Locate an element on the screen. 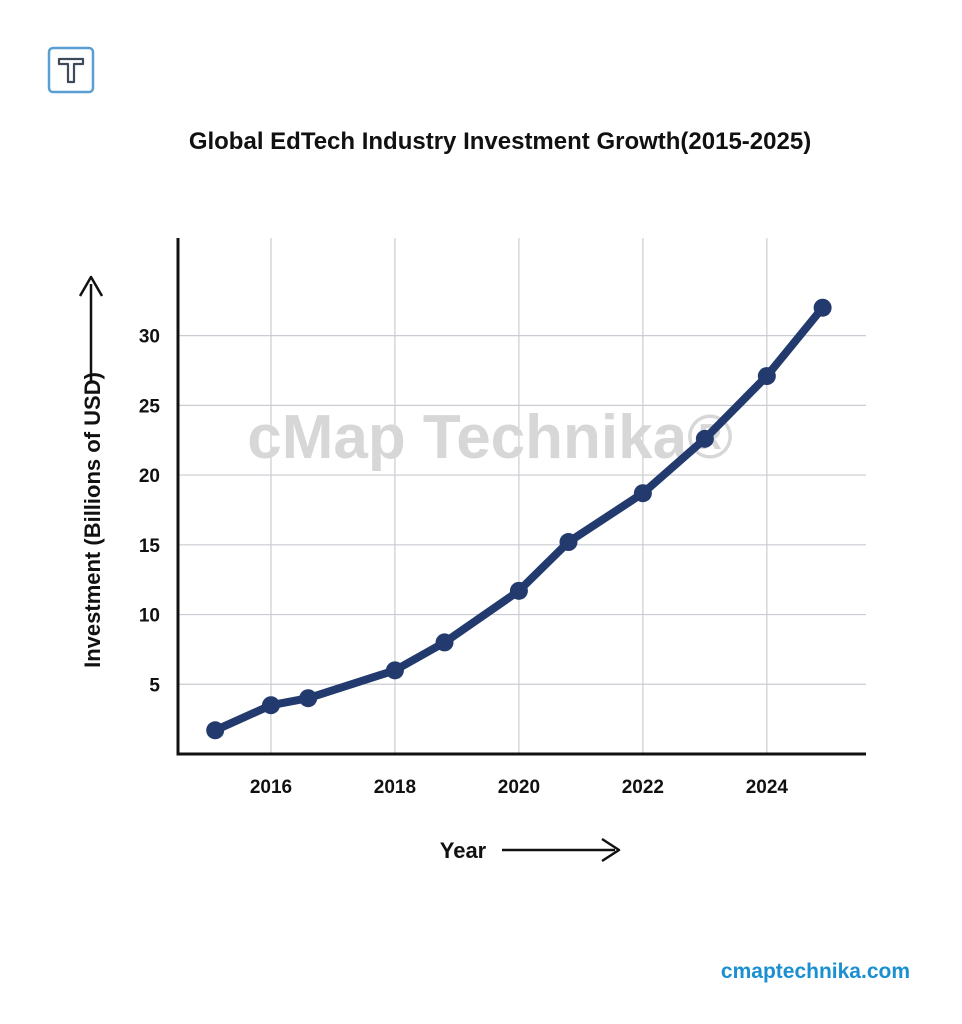  x-tick-label: 2020 is located at coordinates (519, 787).